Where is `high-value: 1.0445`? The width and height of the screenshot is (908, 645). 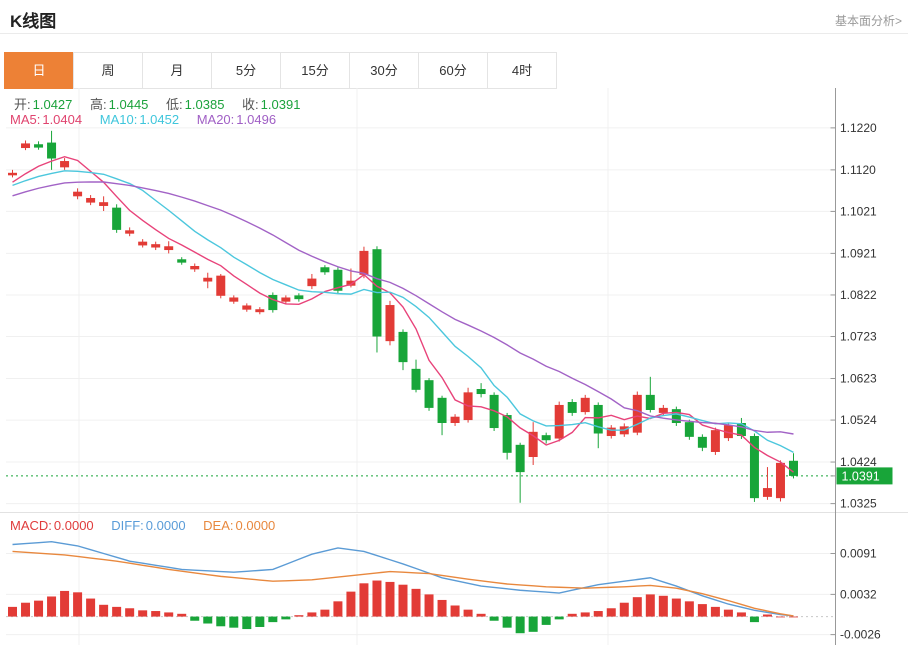
high-value: 1.0445 is located at coordinates (128, 104).